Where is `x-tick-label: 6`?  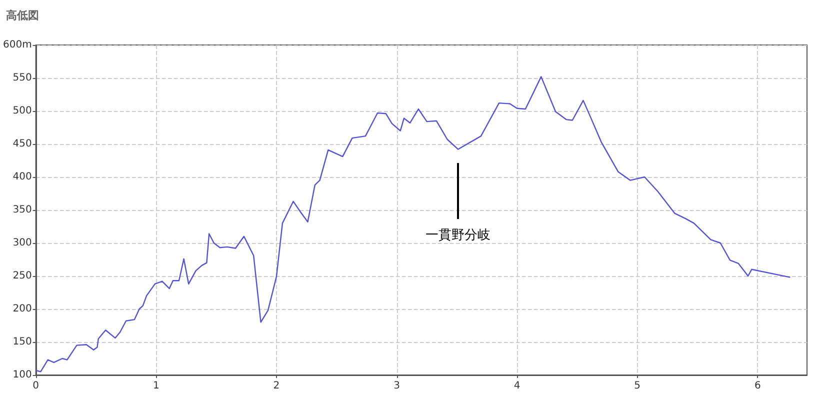
x-tick-label: 6 is located at coordinates (757, 386).